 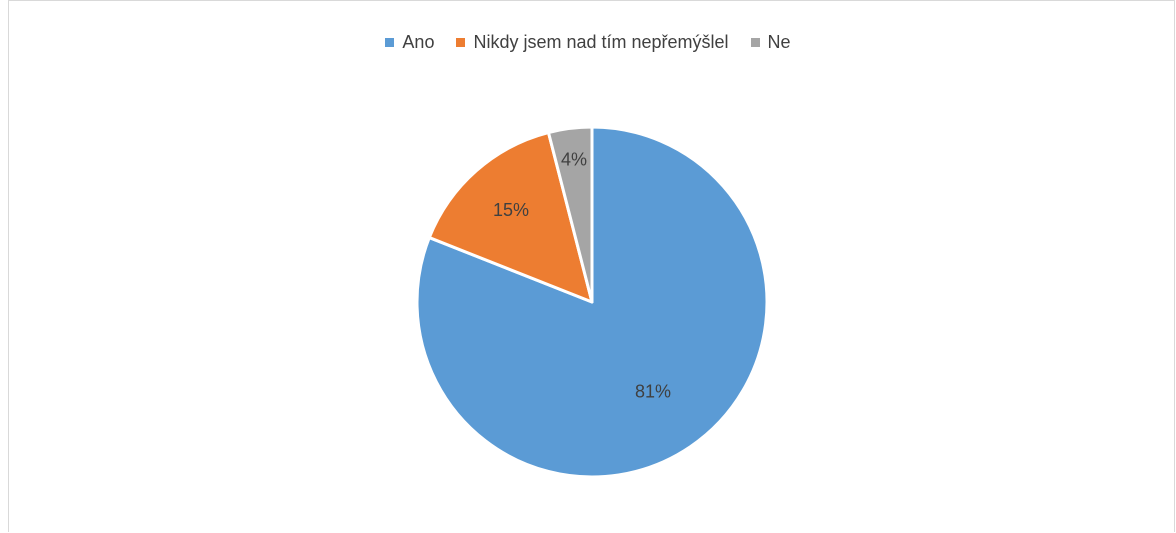 I want to click on legend-label-ne: Ne, so click(x=779, y=42).